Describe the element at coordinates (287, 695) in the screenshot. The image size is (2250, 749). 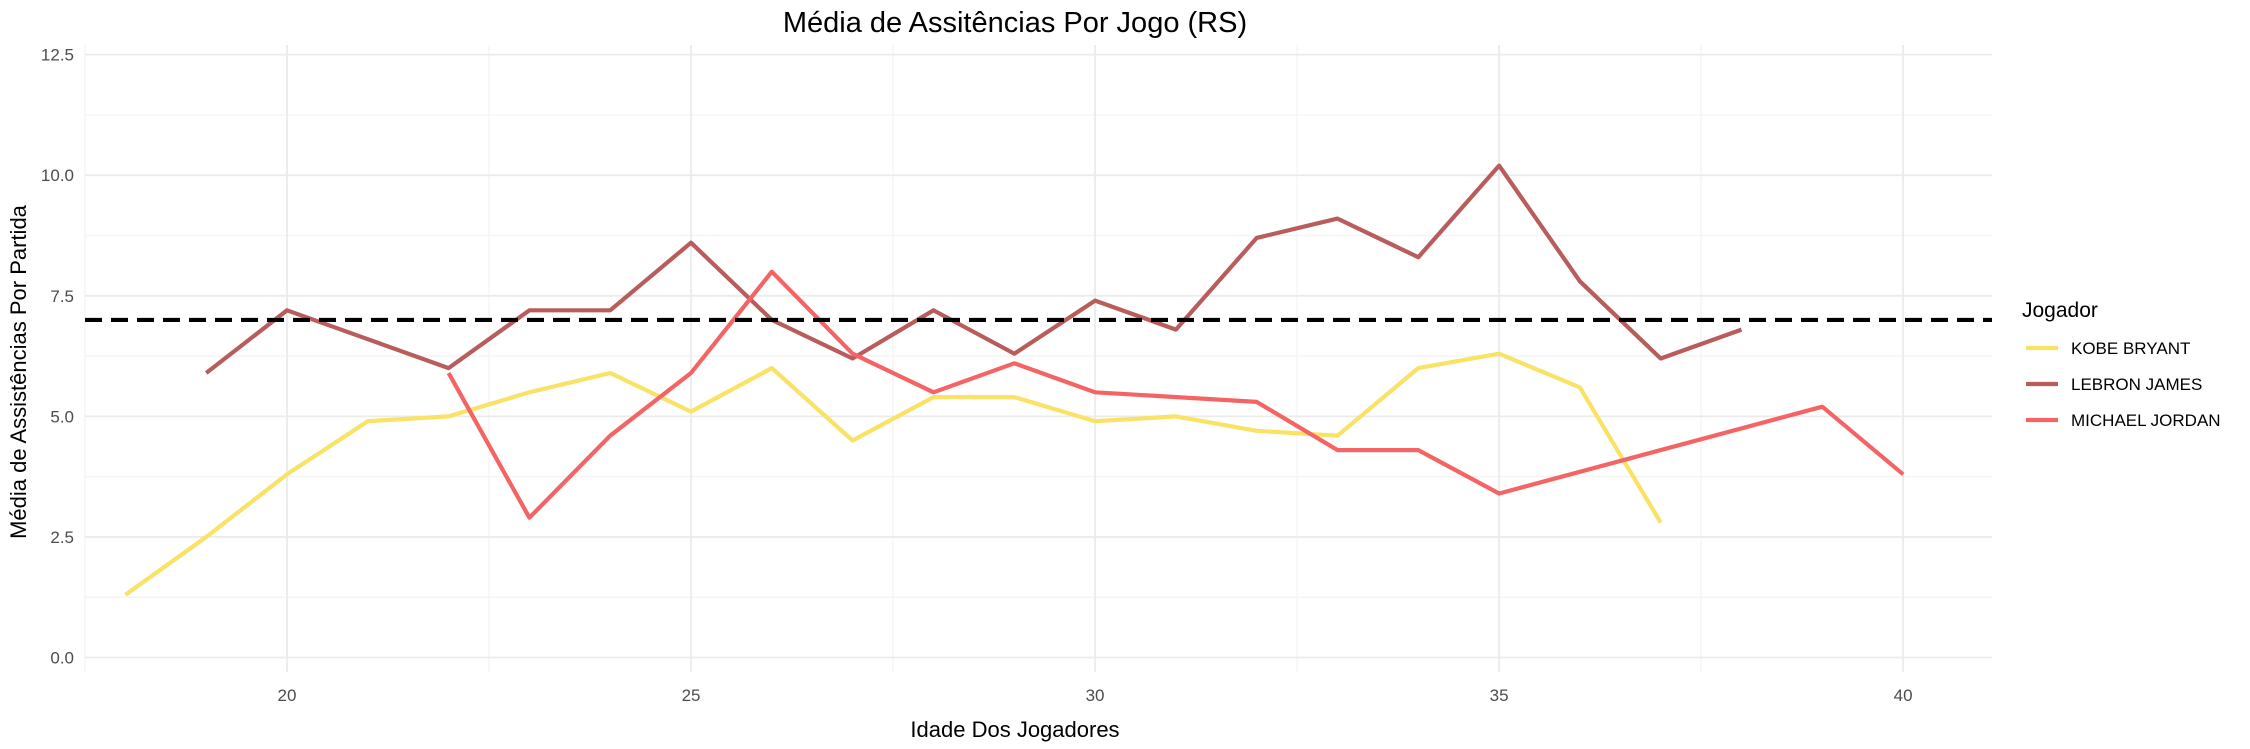
I see `x-tick-label: 20` at that location.